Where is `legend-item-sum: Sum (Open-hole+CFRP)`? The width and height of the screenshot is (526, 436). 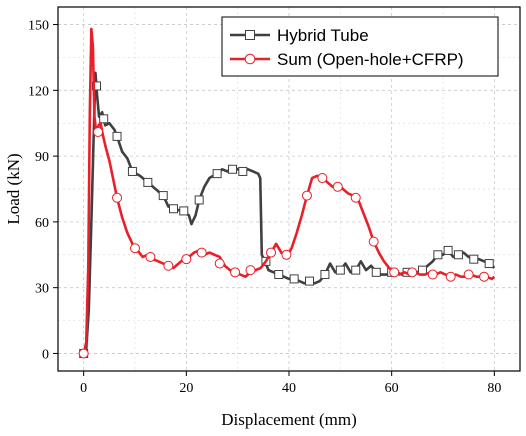 legend-item-sum: Sum (Open-hole+CFRP) is located at coordinates (347, 59).